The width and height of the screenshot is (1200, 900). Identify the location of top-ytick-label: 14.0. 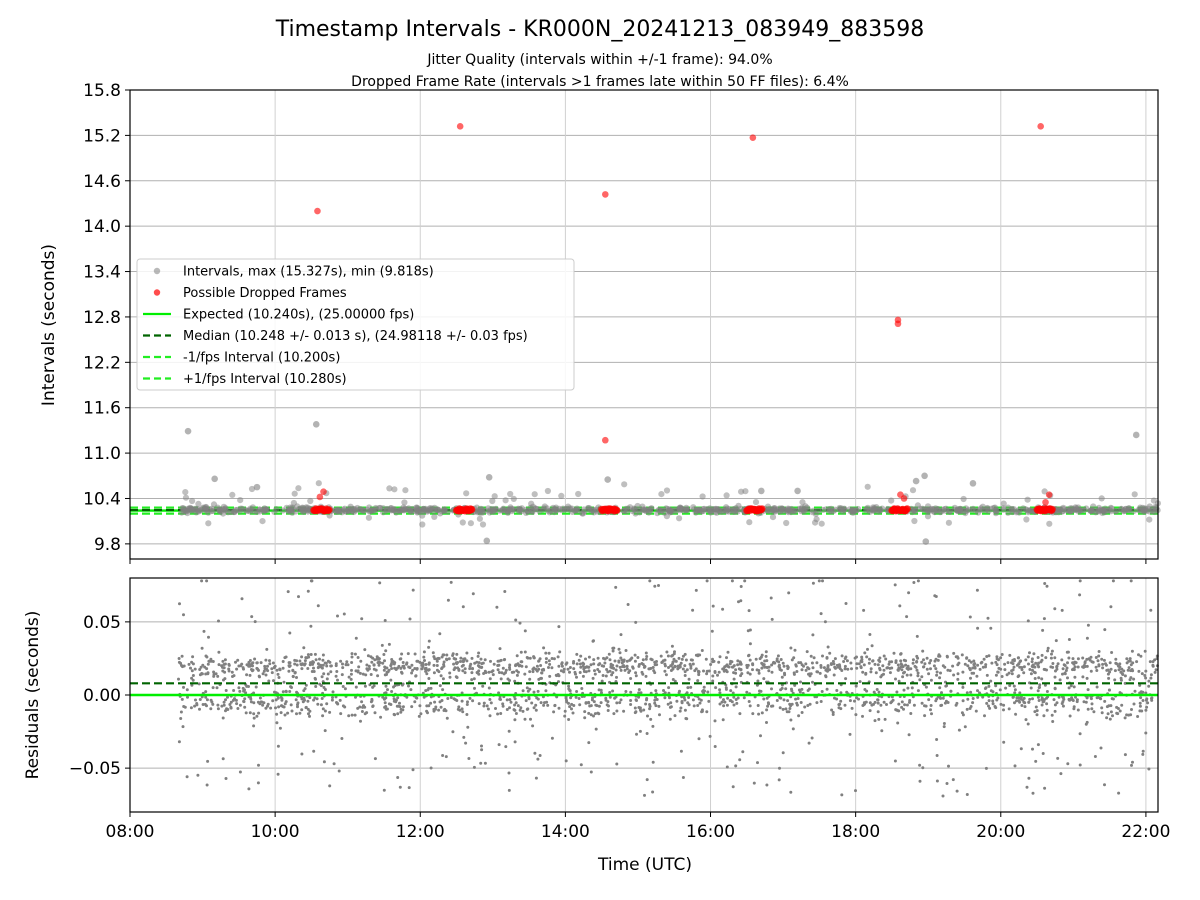
(102, 227).